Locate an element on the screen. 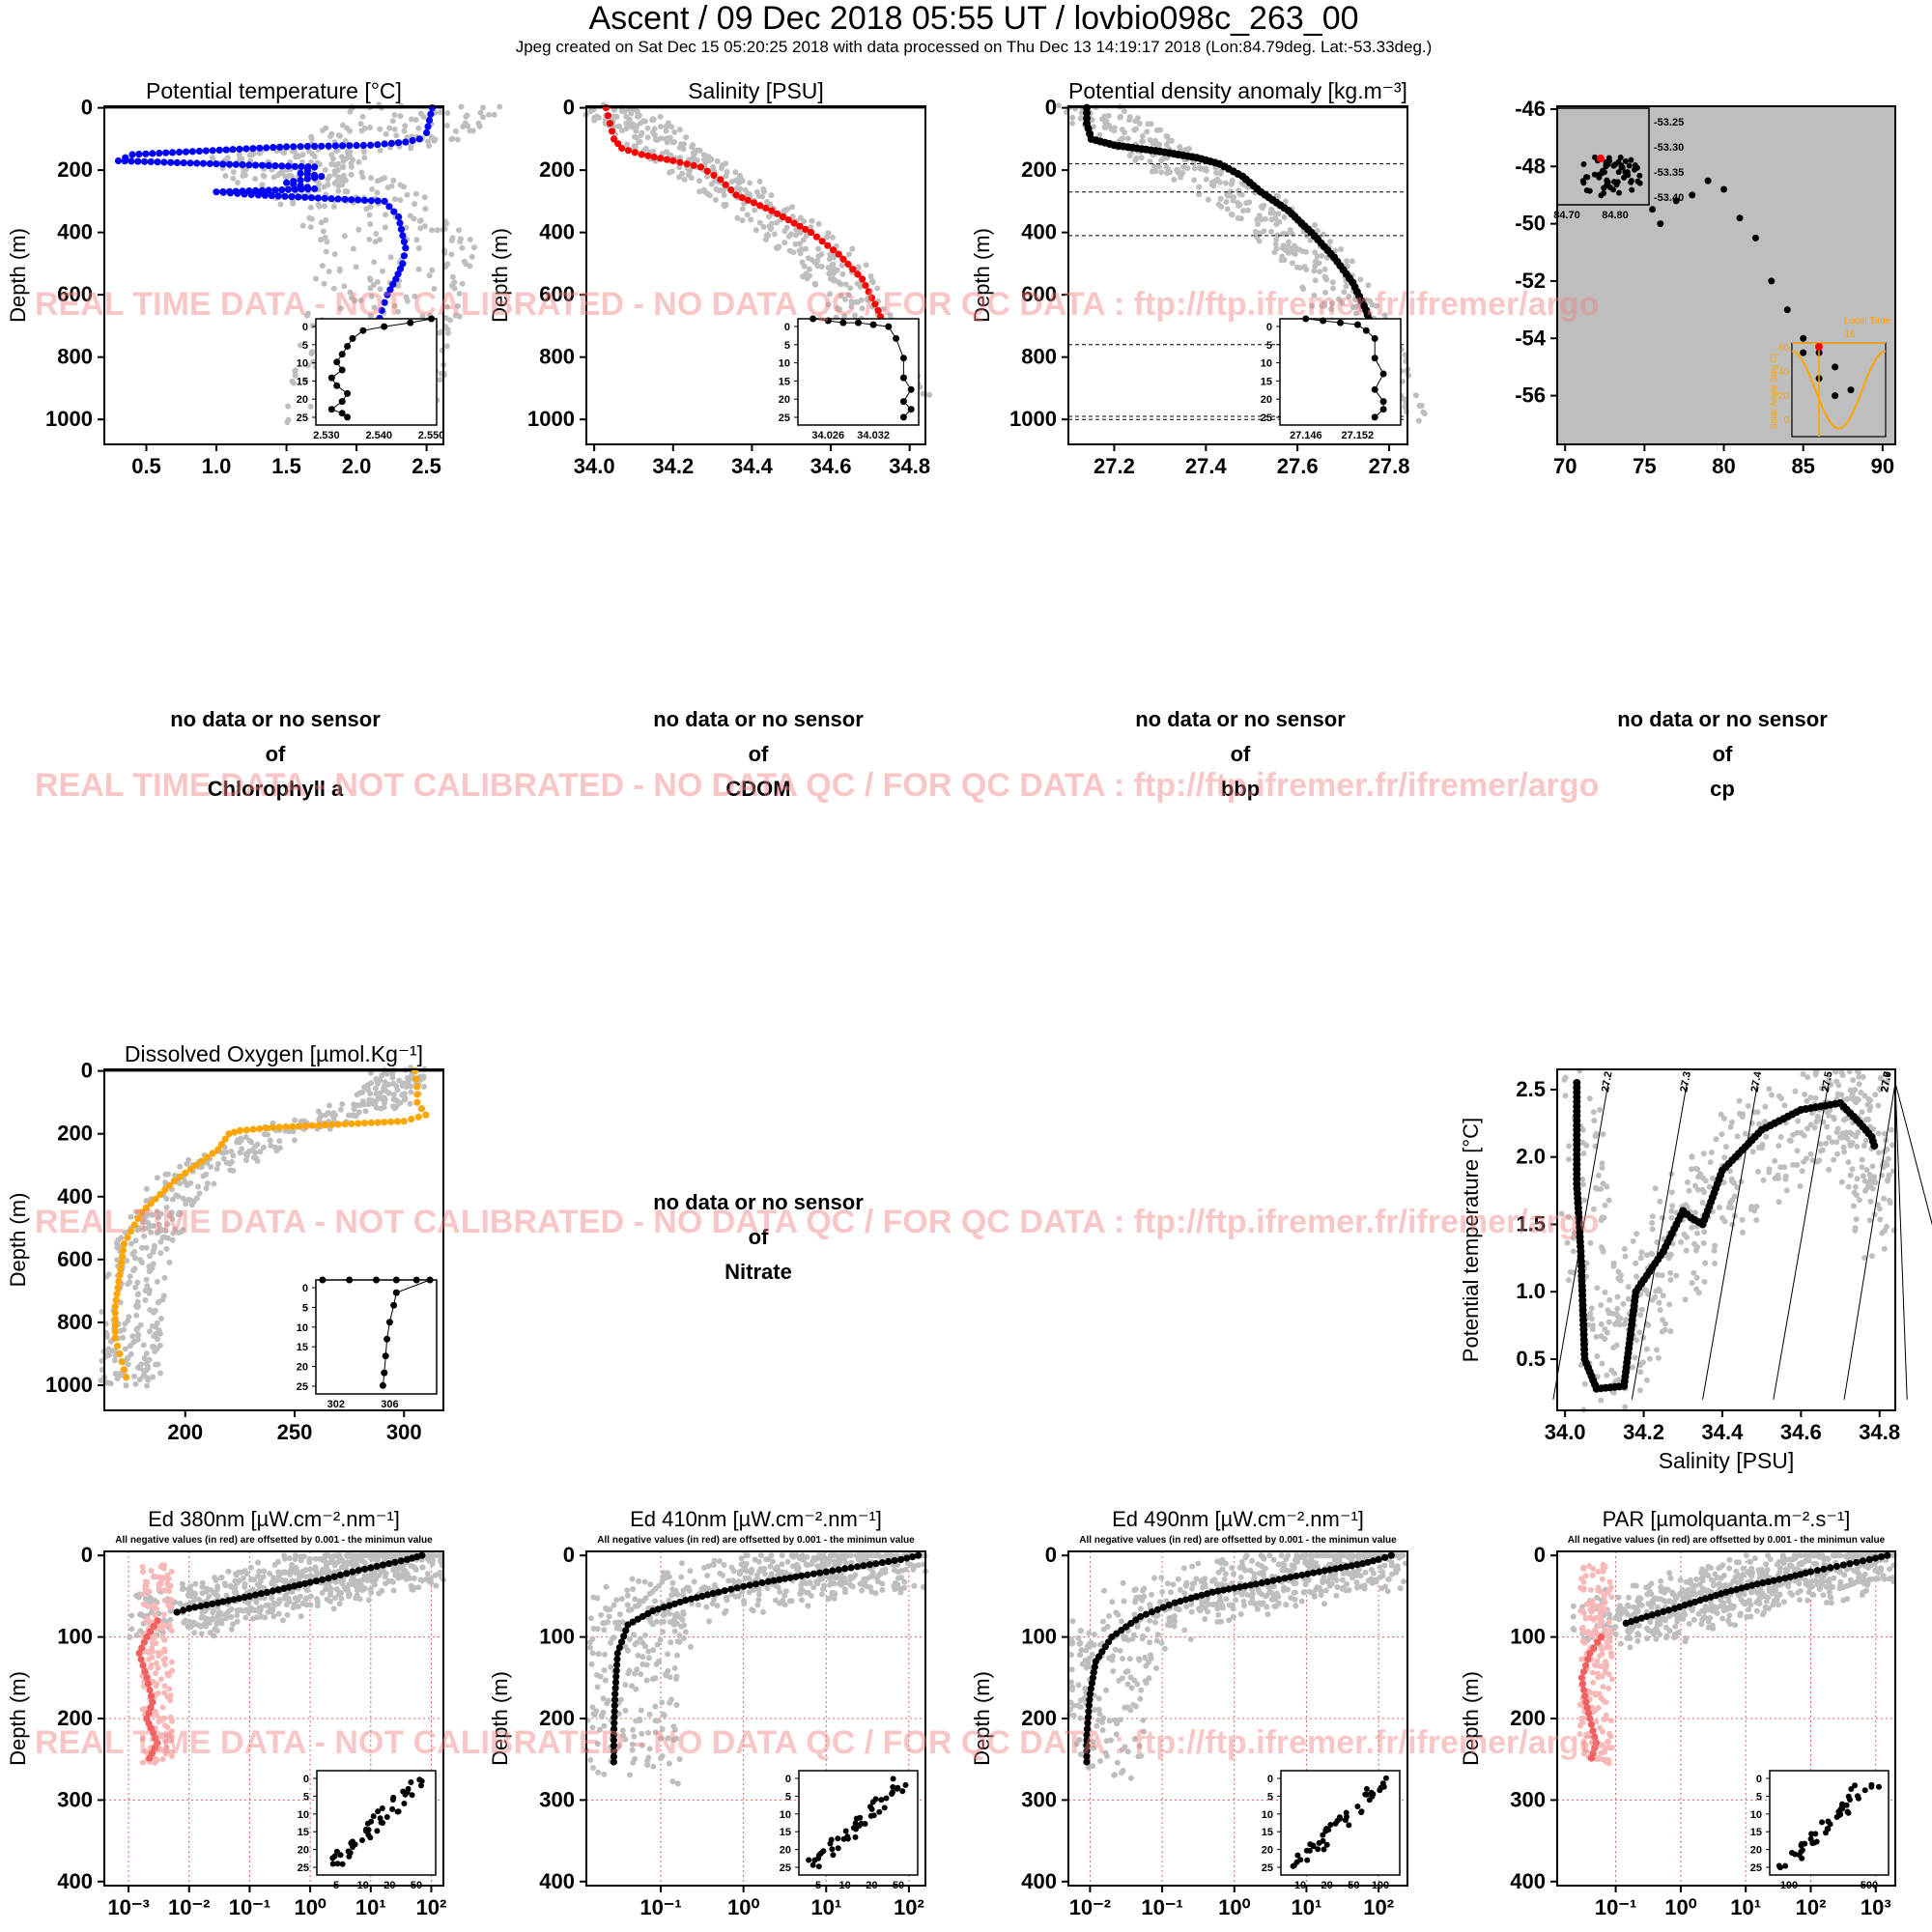 Image resolution: width=1932 pixels, height=1932 pixels. inset-y-tick: 5 is located at coordinates (306, 1797).